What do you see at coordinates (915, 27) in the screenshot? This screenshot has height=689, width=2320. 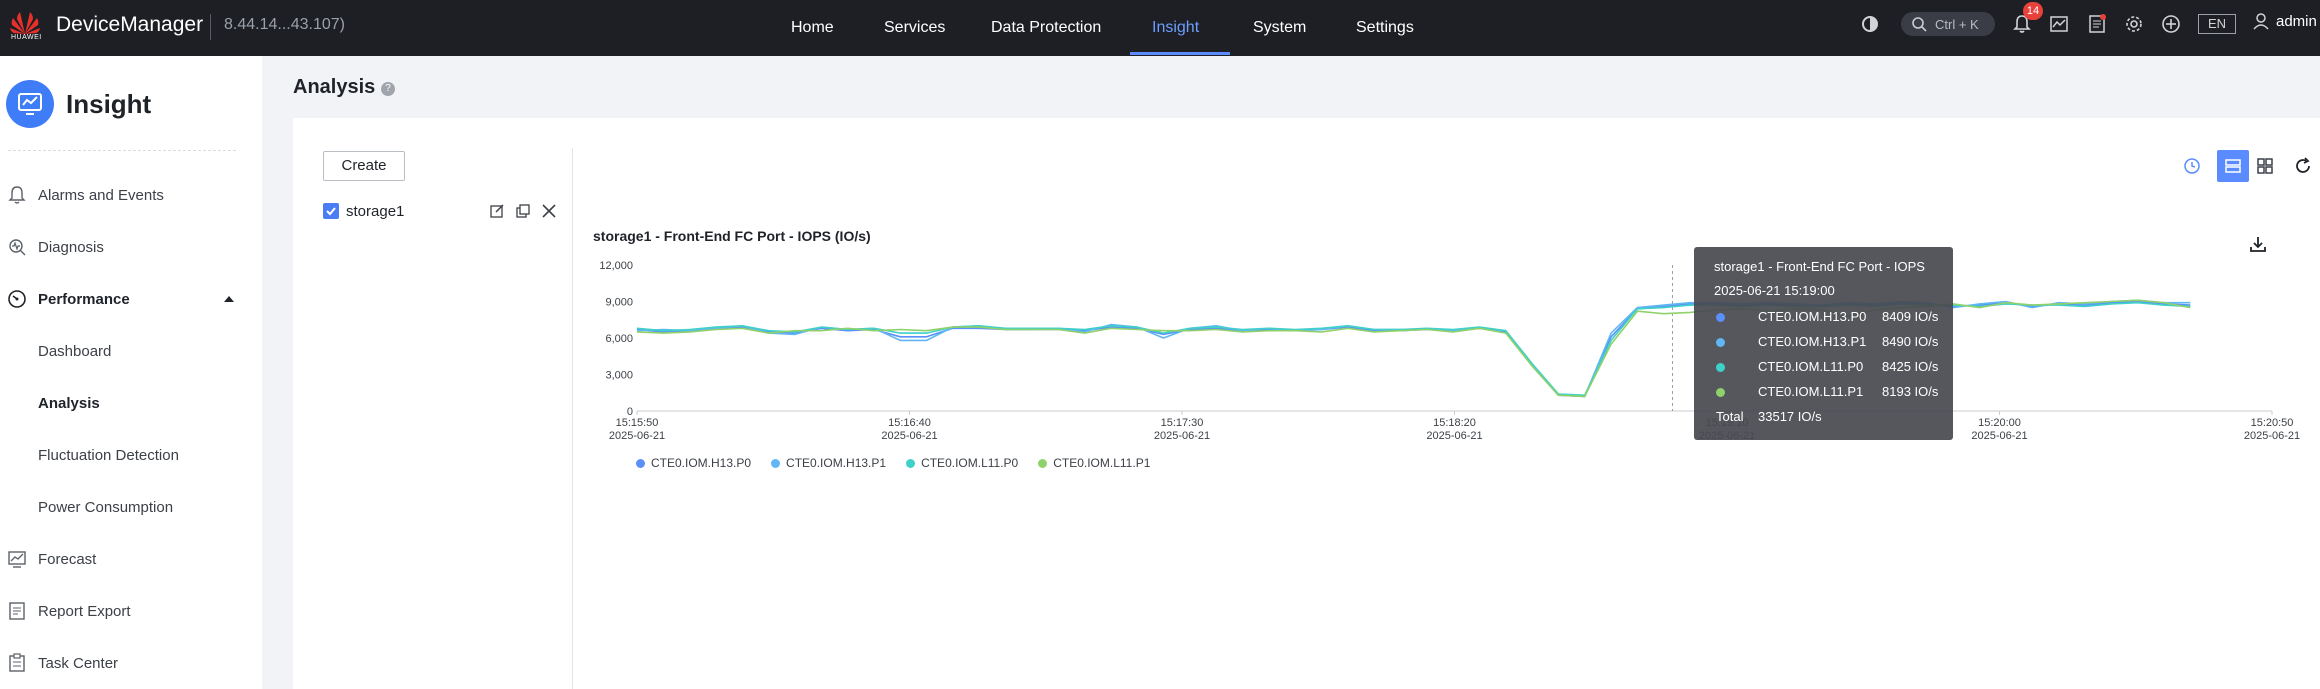 I see `nav-services: Services` at bounding box center [915, 27].